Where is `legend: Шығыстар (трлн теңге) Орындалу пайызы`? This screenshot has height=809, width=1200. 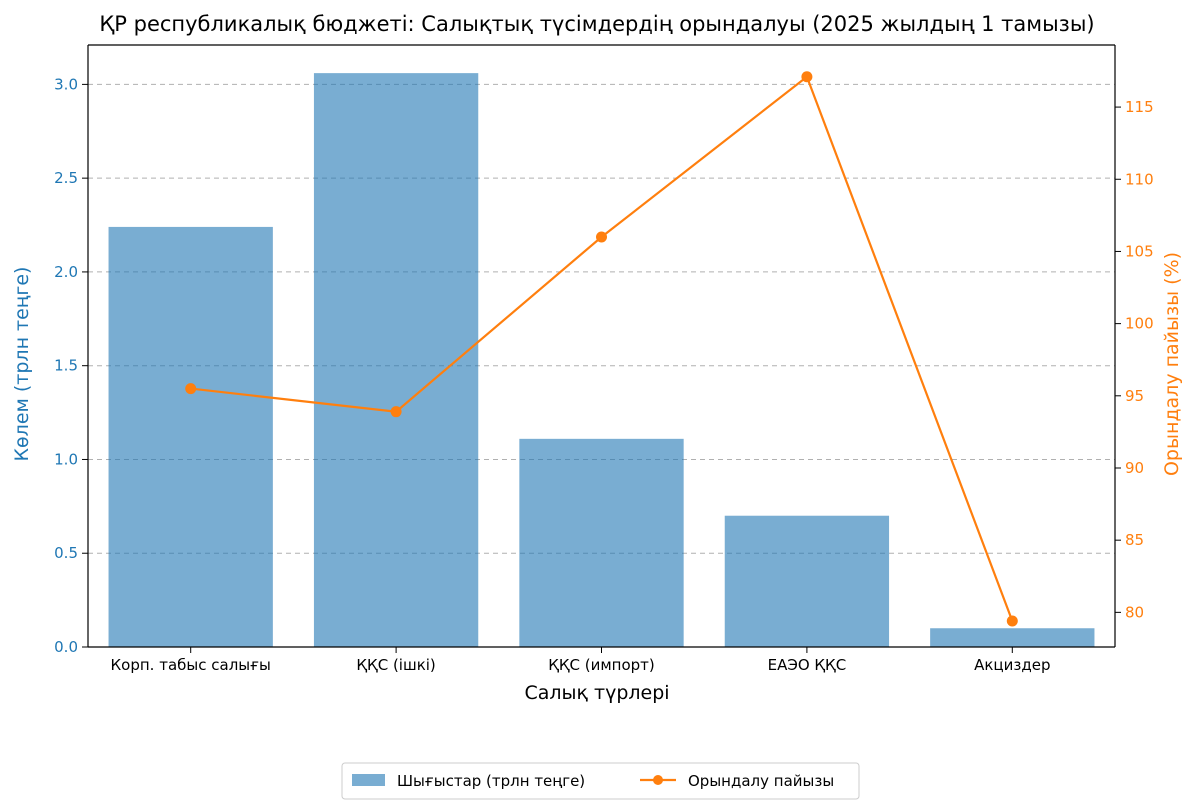
legend: Шығыстар (трлн теңге) Орындалу пайызы is located at coordinates (600, 781).